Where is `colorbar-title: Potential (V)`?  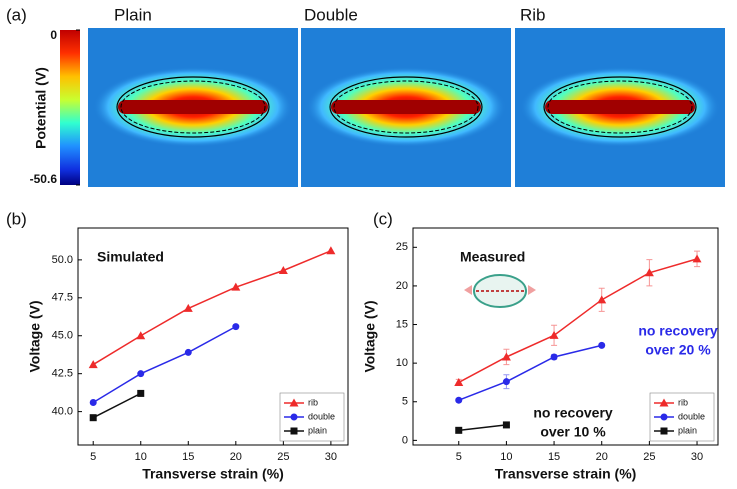 colorbar-title: Potential (V) is located at coordinates (41, 108).